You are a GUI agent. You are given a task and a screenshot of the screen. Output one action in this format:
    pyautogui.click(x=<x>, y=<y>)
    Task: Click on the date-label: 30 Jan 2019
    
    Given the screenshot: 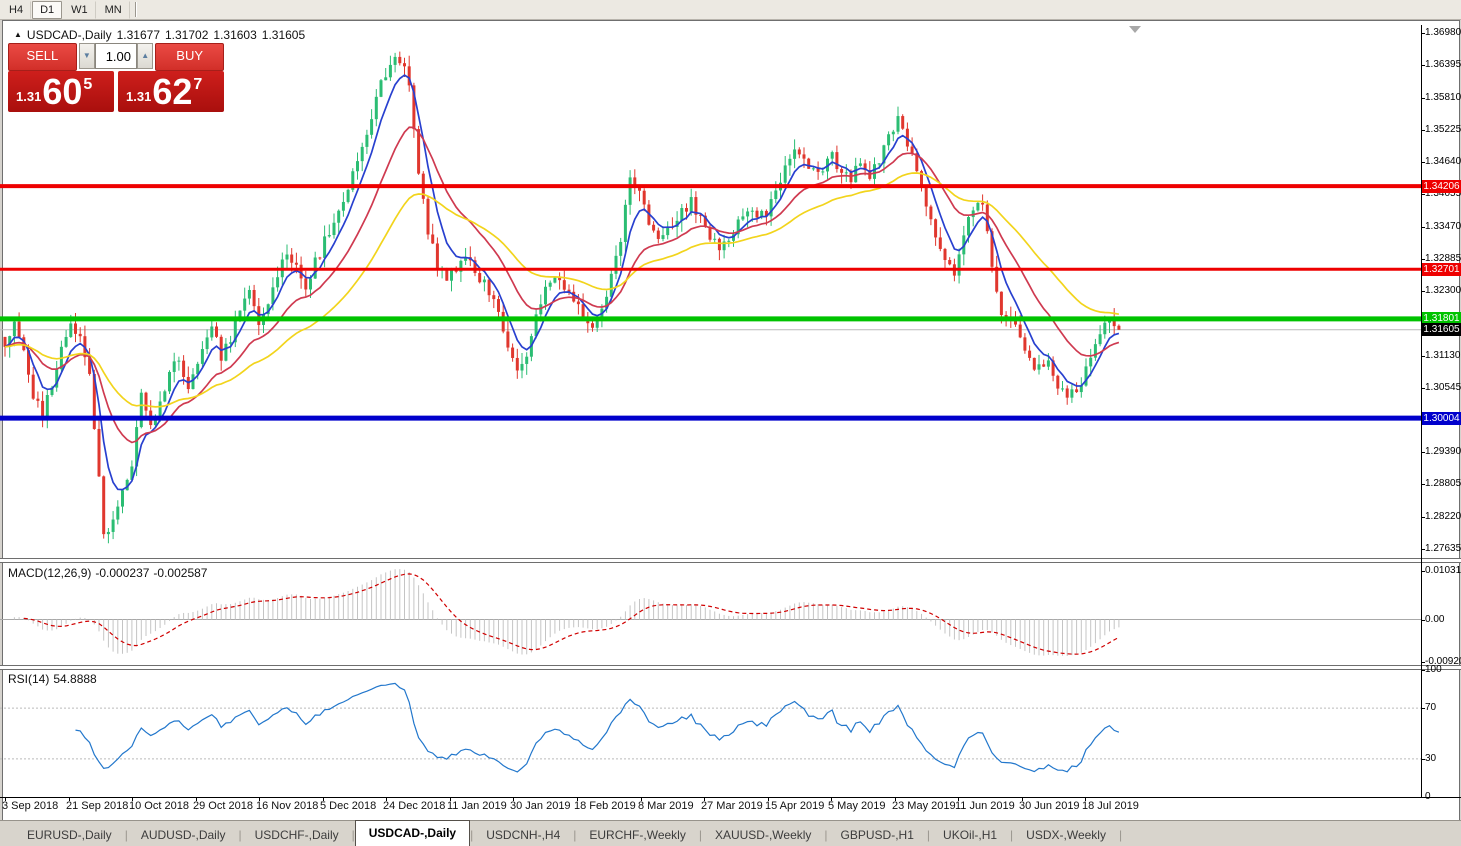 What is the action you would take?
    pyautogui.click(x=540, y=806)
    